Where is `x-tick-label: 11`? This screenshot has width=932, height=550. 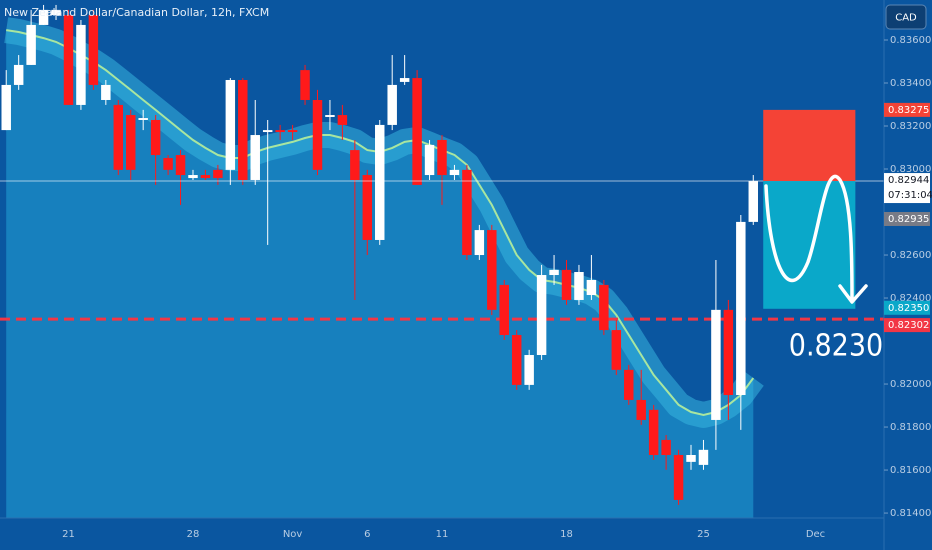 x-tick-label: 11 is located at coordinates (442, 534).